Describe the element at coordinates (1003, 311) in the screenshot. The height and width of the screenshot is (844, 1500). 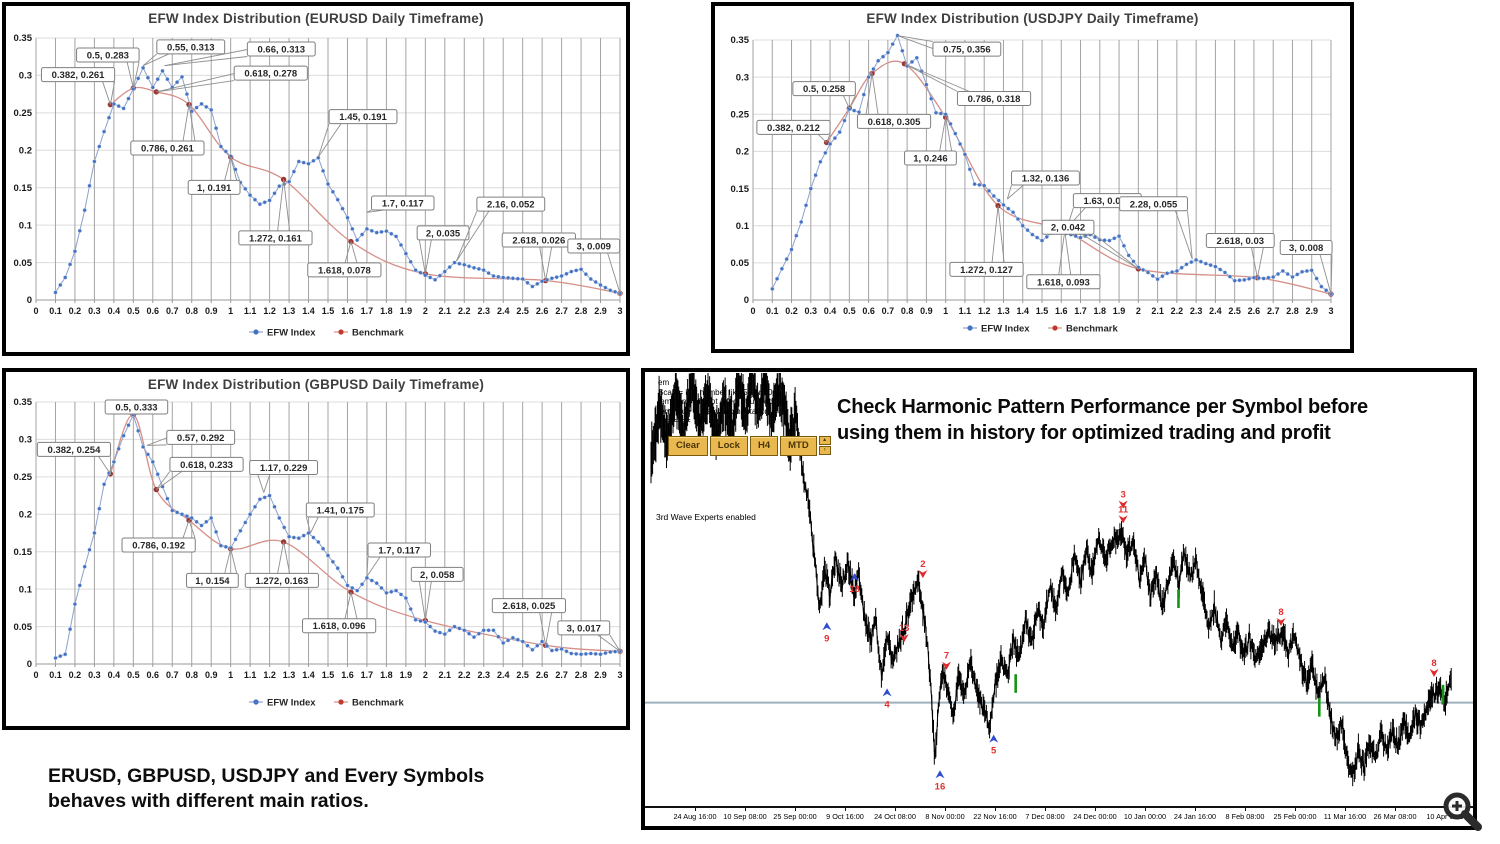
I see `svg-text: 1.3` at that location.